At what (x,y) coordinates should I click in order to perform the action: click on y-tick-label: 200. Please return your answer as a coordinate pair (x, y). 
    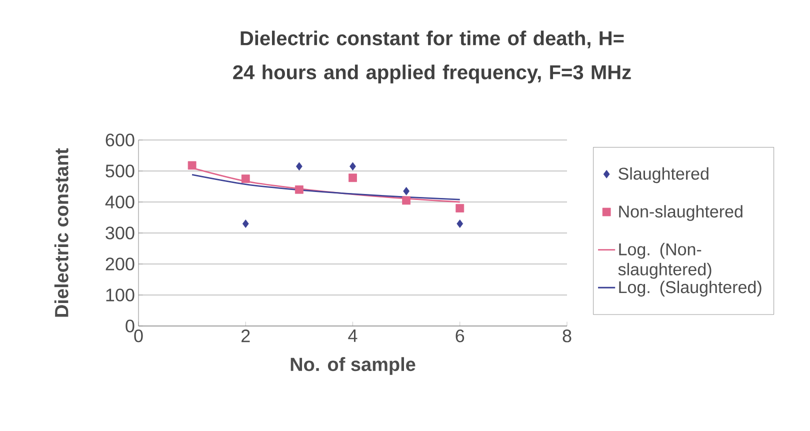
    Looking at the image, I should click on (120, 264).